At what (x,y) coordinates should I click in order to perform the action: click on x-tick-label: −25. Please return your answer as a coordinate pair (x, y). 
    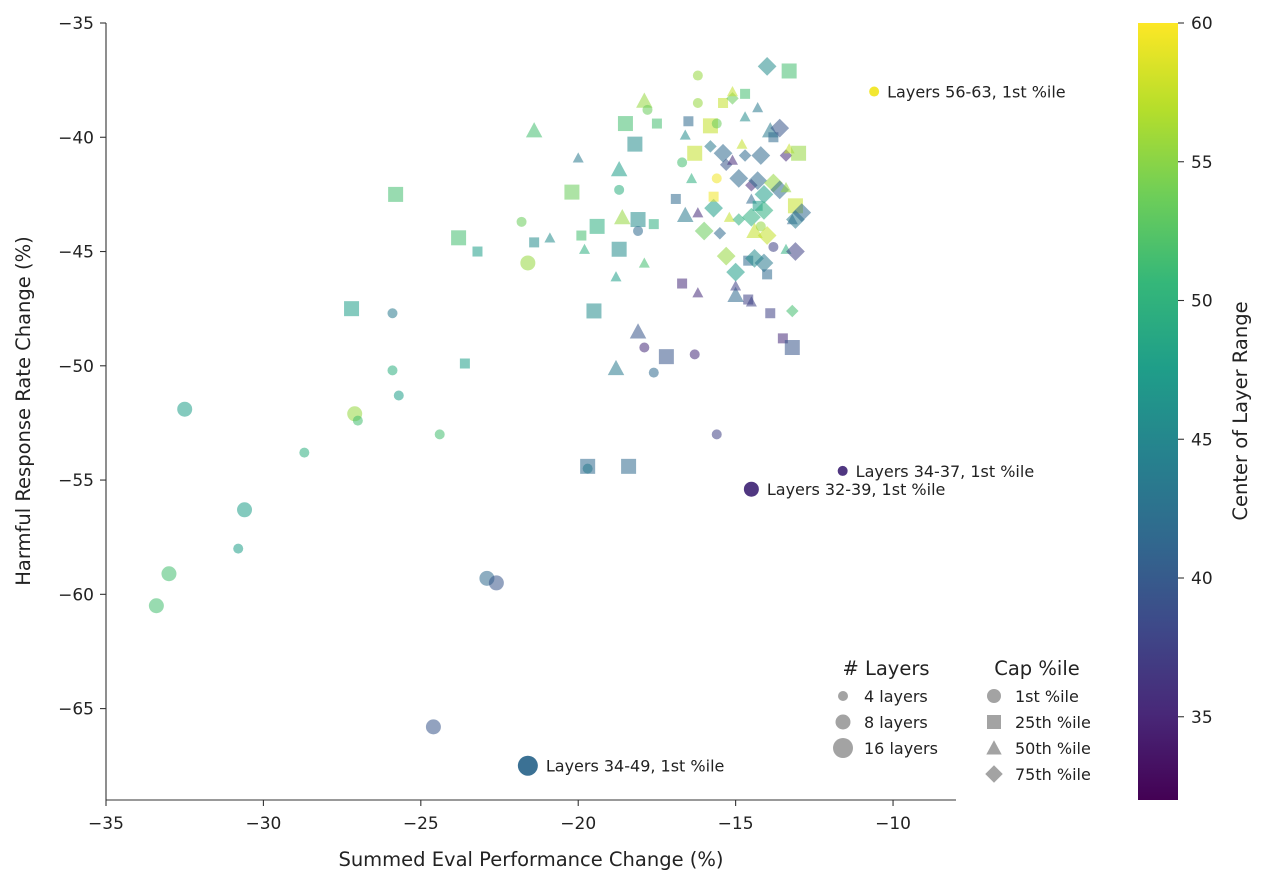
    Looking at the image, I should click on (421, 824).